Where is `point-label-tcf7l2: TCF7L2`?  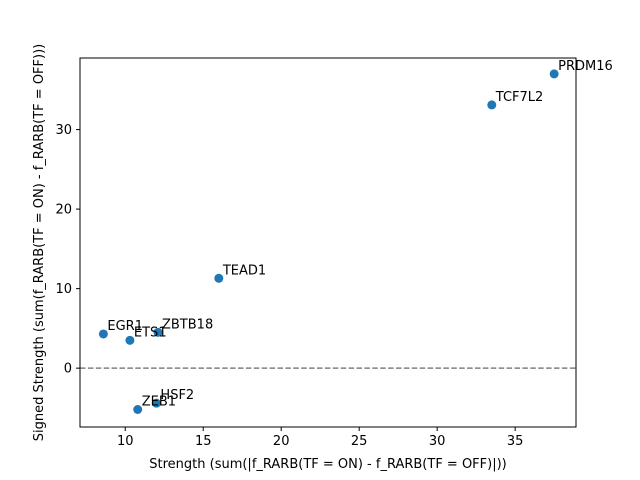 point-label-tcf7l2: TCF7L2 is located at coordinates (519, 97).